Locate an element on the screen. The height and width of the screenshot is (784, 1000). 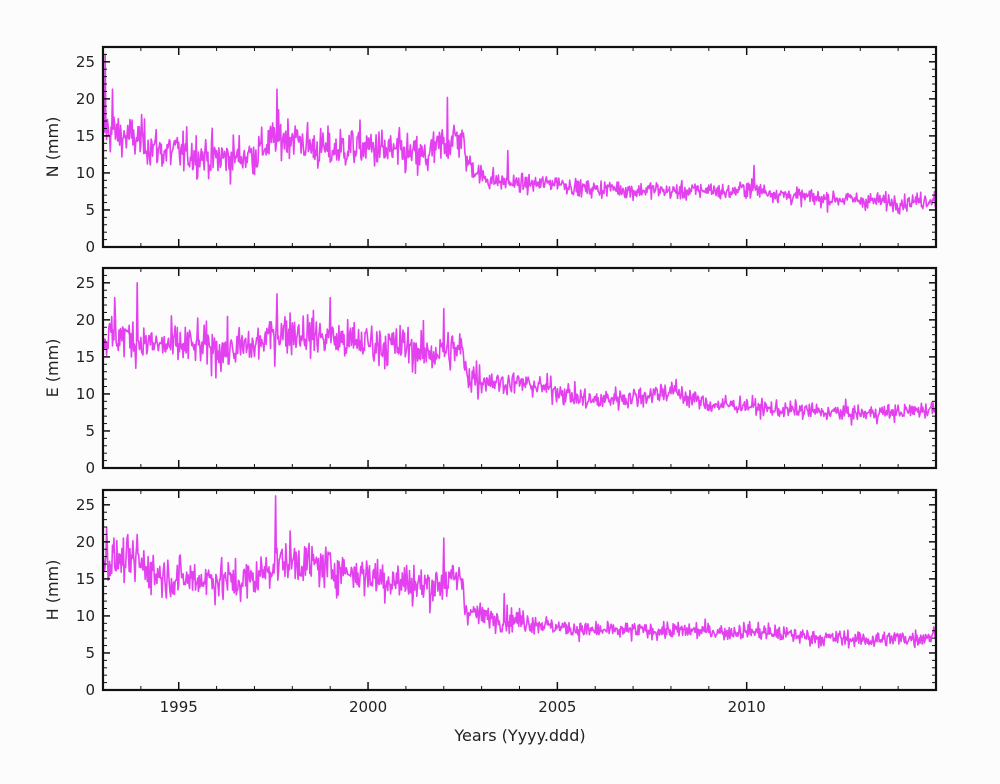
x-tick-label: 2005 is located at coordinates (557, 707).